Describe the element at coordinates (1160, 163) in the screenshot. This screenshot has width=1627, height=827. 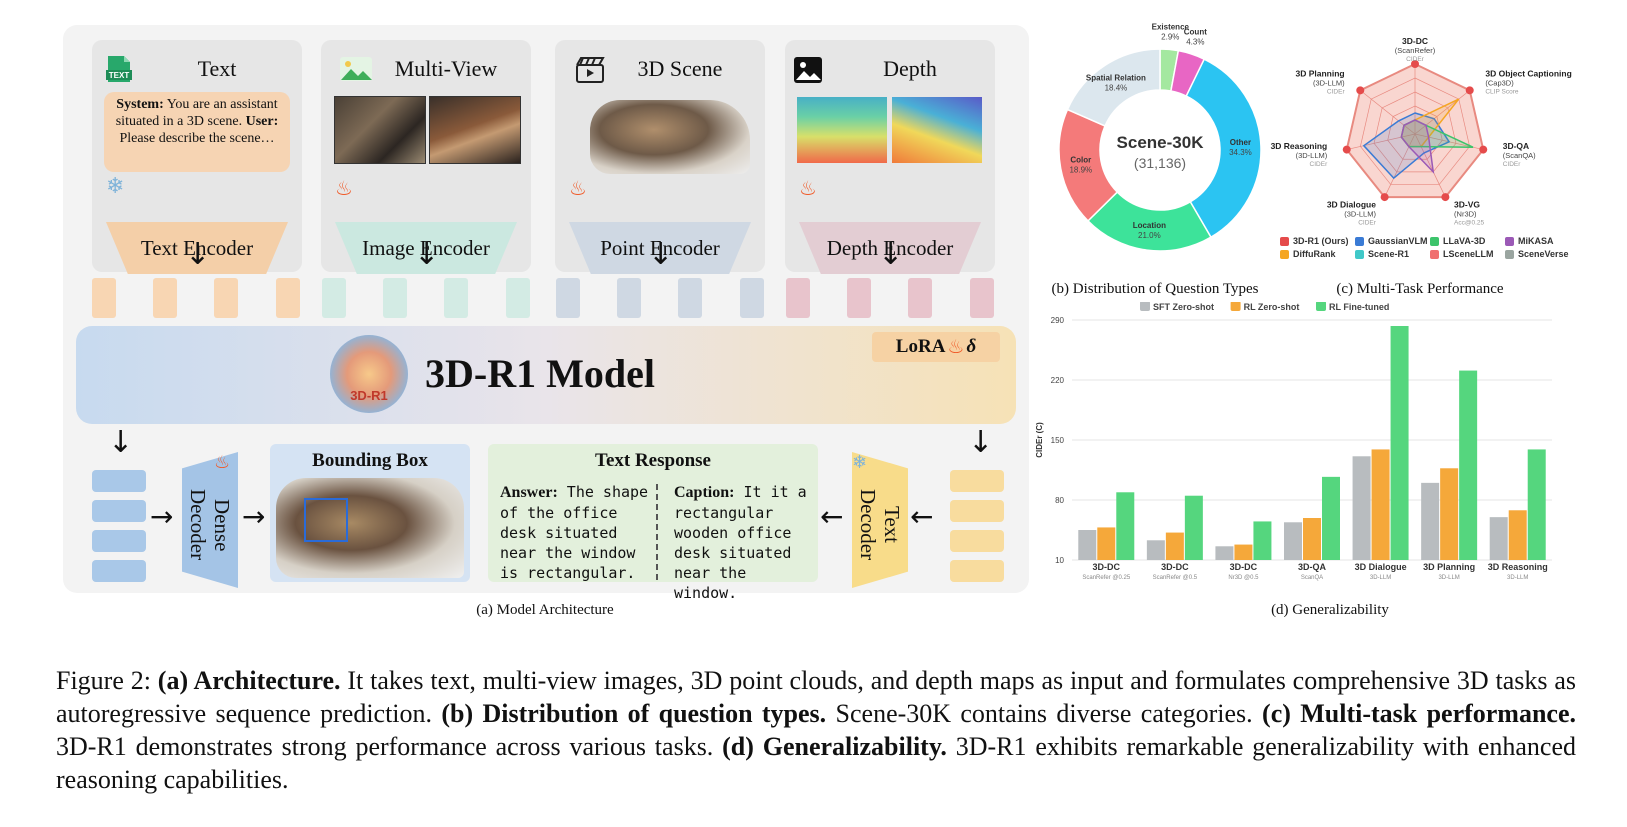
I see `donut-center-count: (31,136)` at that location.